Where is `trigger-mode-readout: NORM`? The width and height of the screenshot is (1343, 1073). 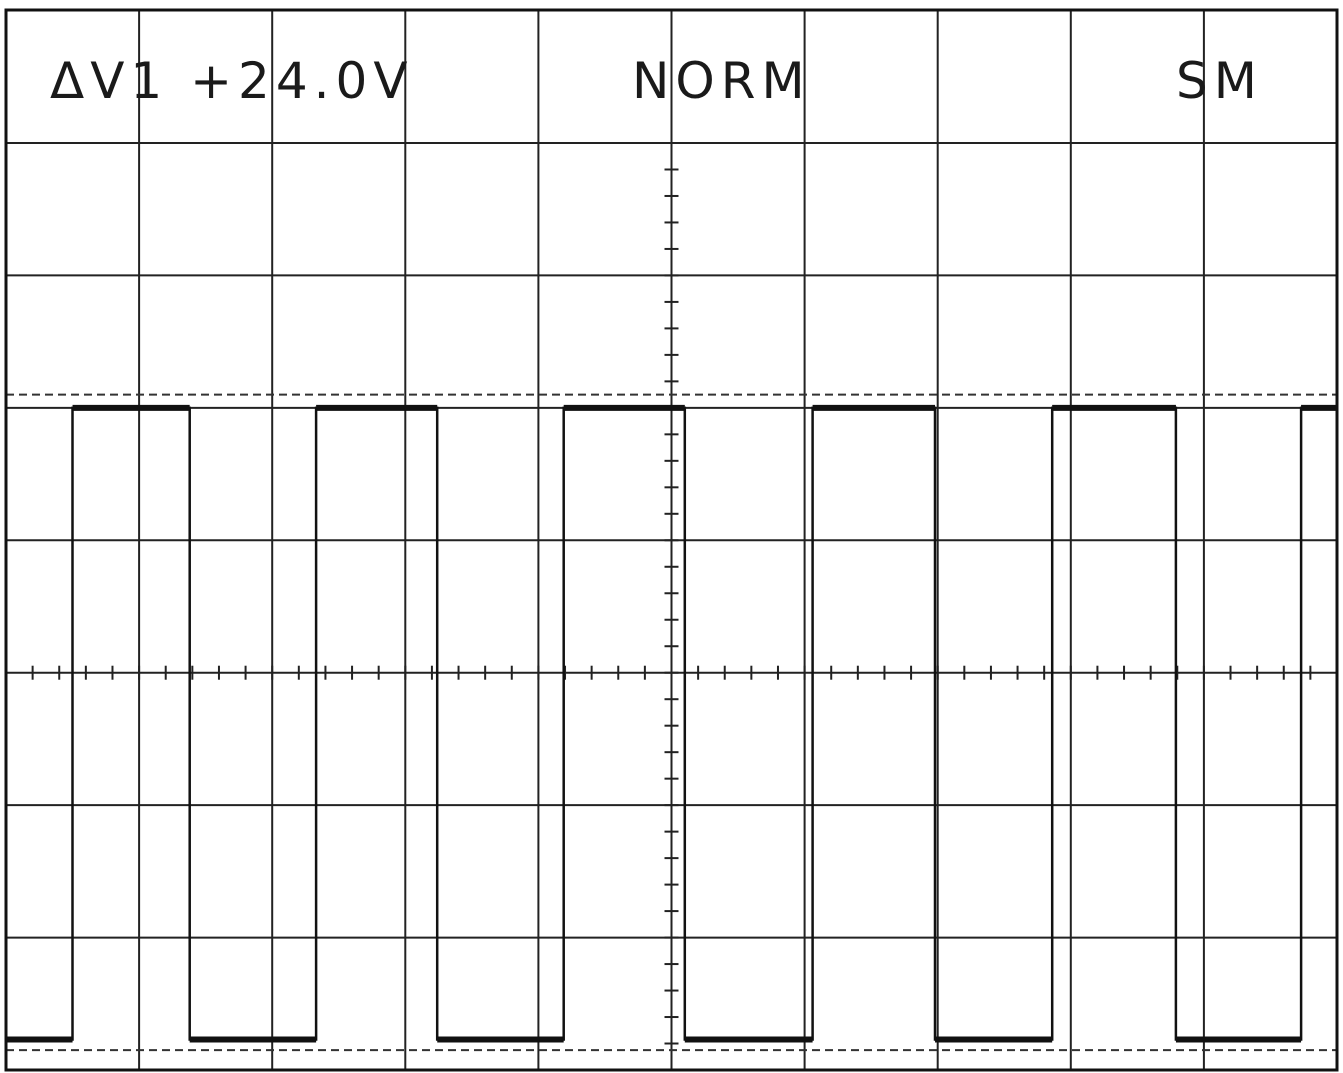
trigger-mode-readout: NORM is located at coordinates (721, 81).